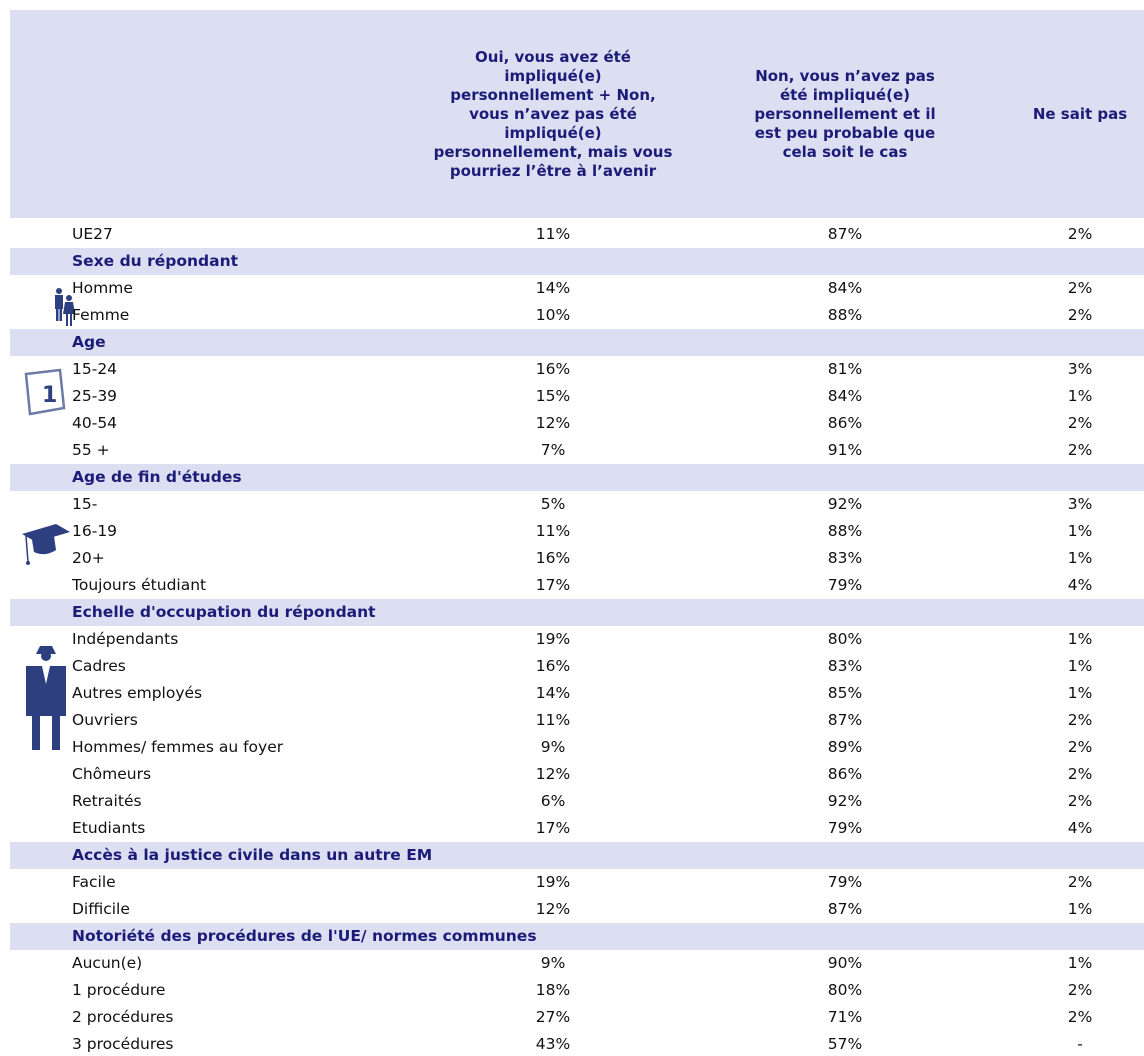  I want to click on row-label: 15-, so click(85, 504).